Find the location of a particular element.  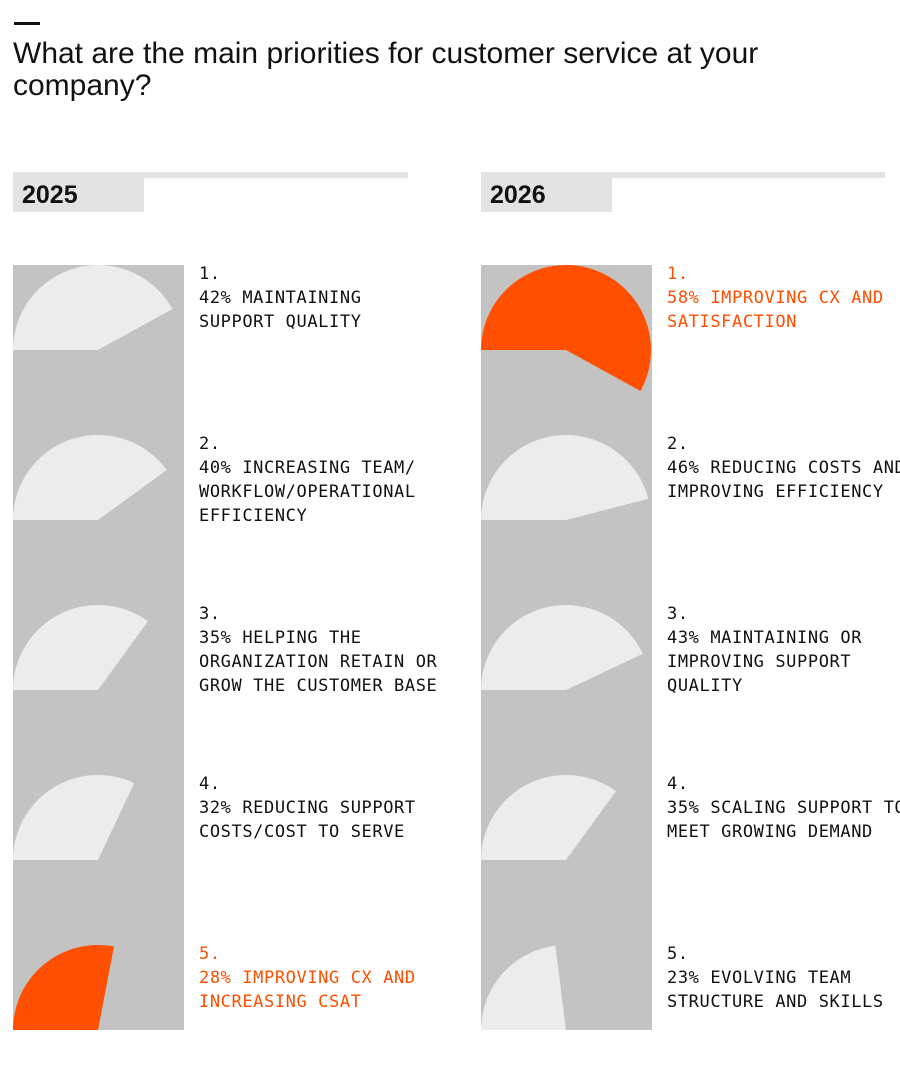

item-label-2025-5: 5. 28% IMPROVING CX AND INCREASING CSAT is located at coordinates (319, 978).